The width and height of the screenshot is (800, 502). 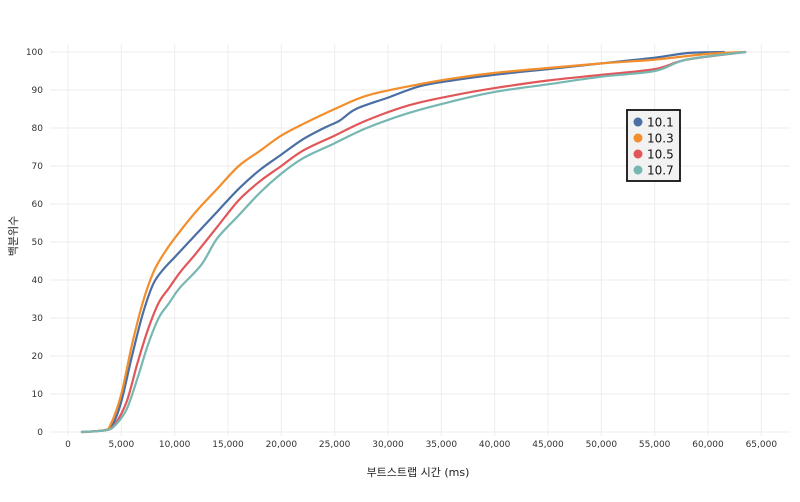 What do you see at coordinates (660, 123) in the screenshot?
I see `legend-label-10-1: 10.1` at bounding box center [660, 123].